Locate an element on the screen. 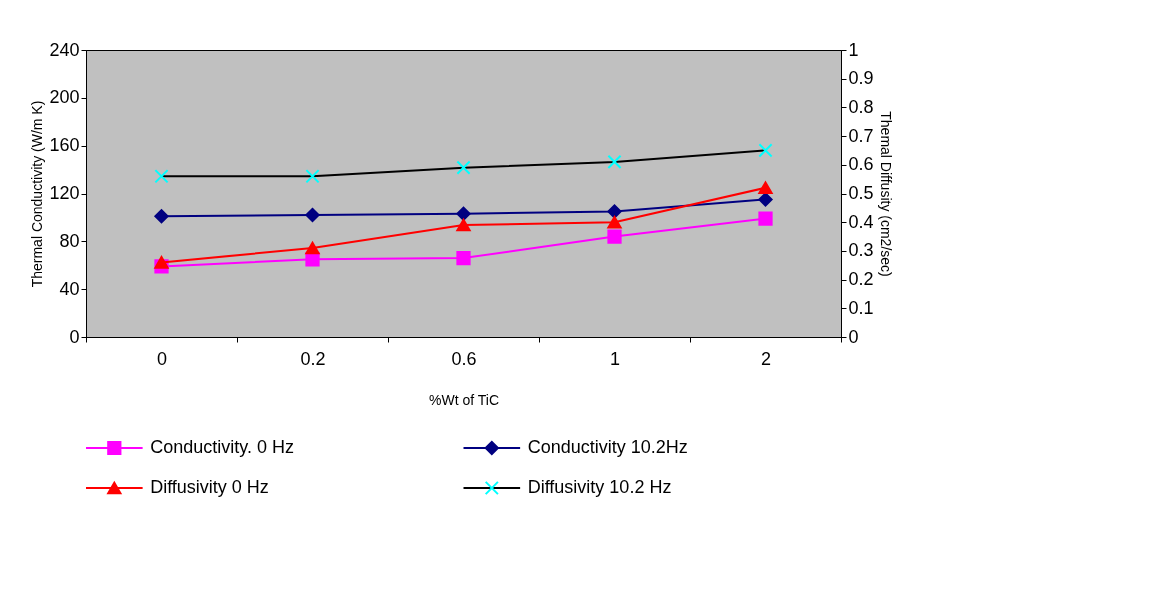 The width and height of the screenshot is (1161, 615). x-tick-label: 0.6 is located at coordinates (464, 358).